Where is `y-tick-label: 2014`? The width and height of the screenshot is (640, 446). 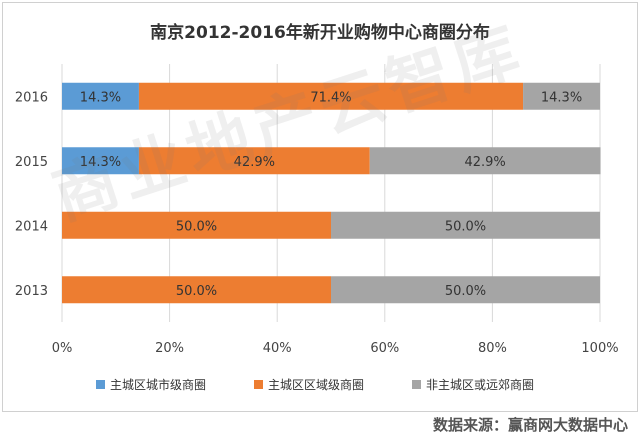 y-tick-label: 2014 is located at coordinates (31, 226).